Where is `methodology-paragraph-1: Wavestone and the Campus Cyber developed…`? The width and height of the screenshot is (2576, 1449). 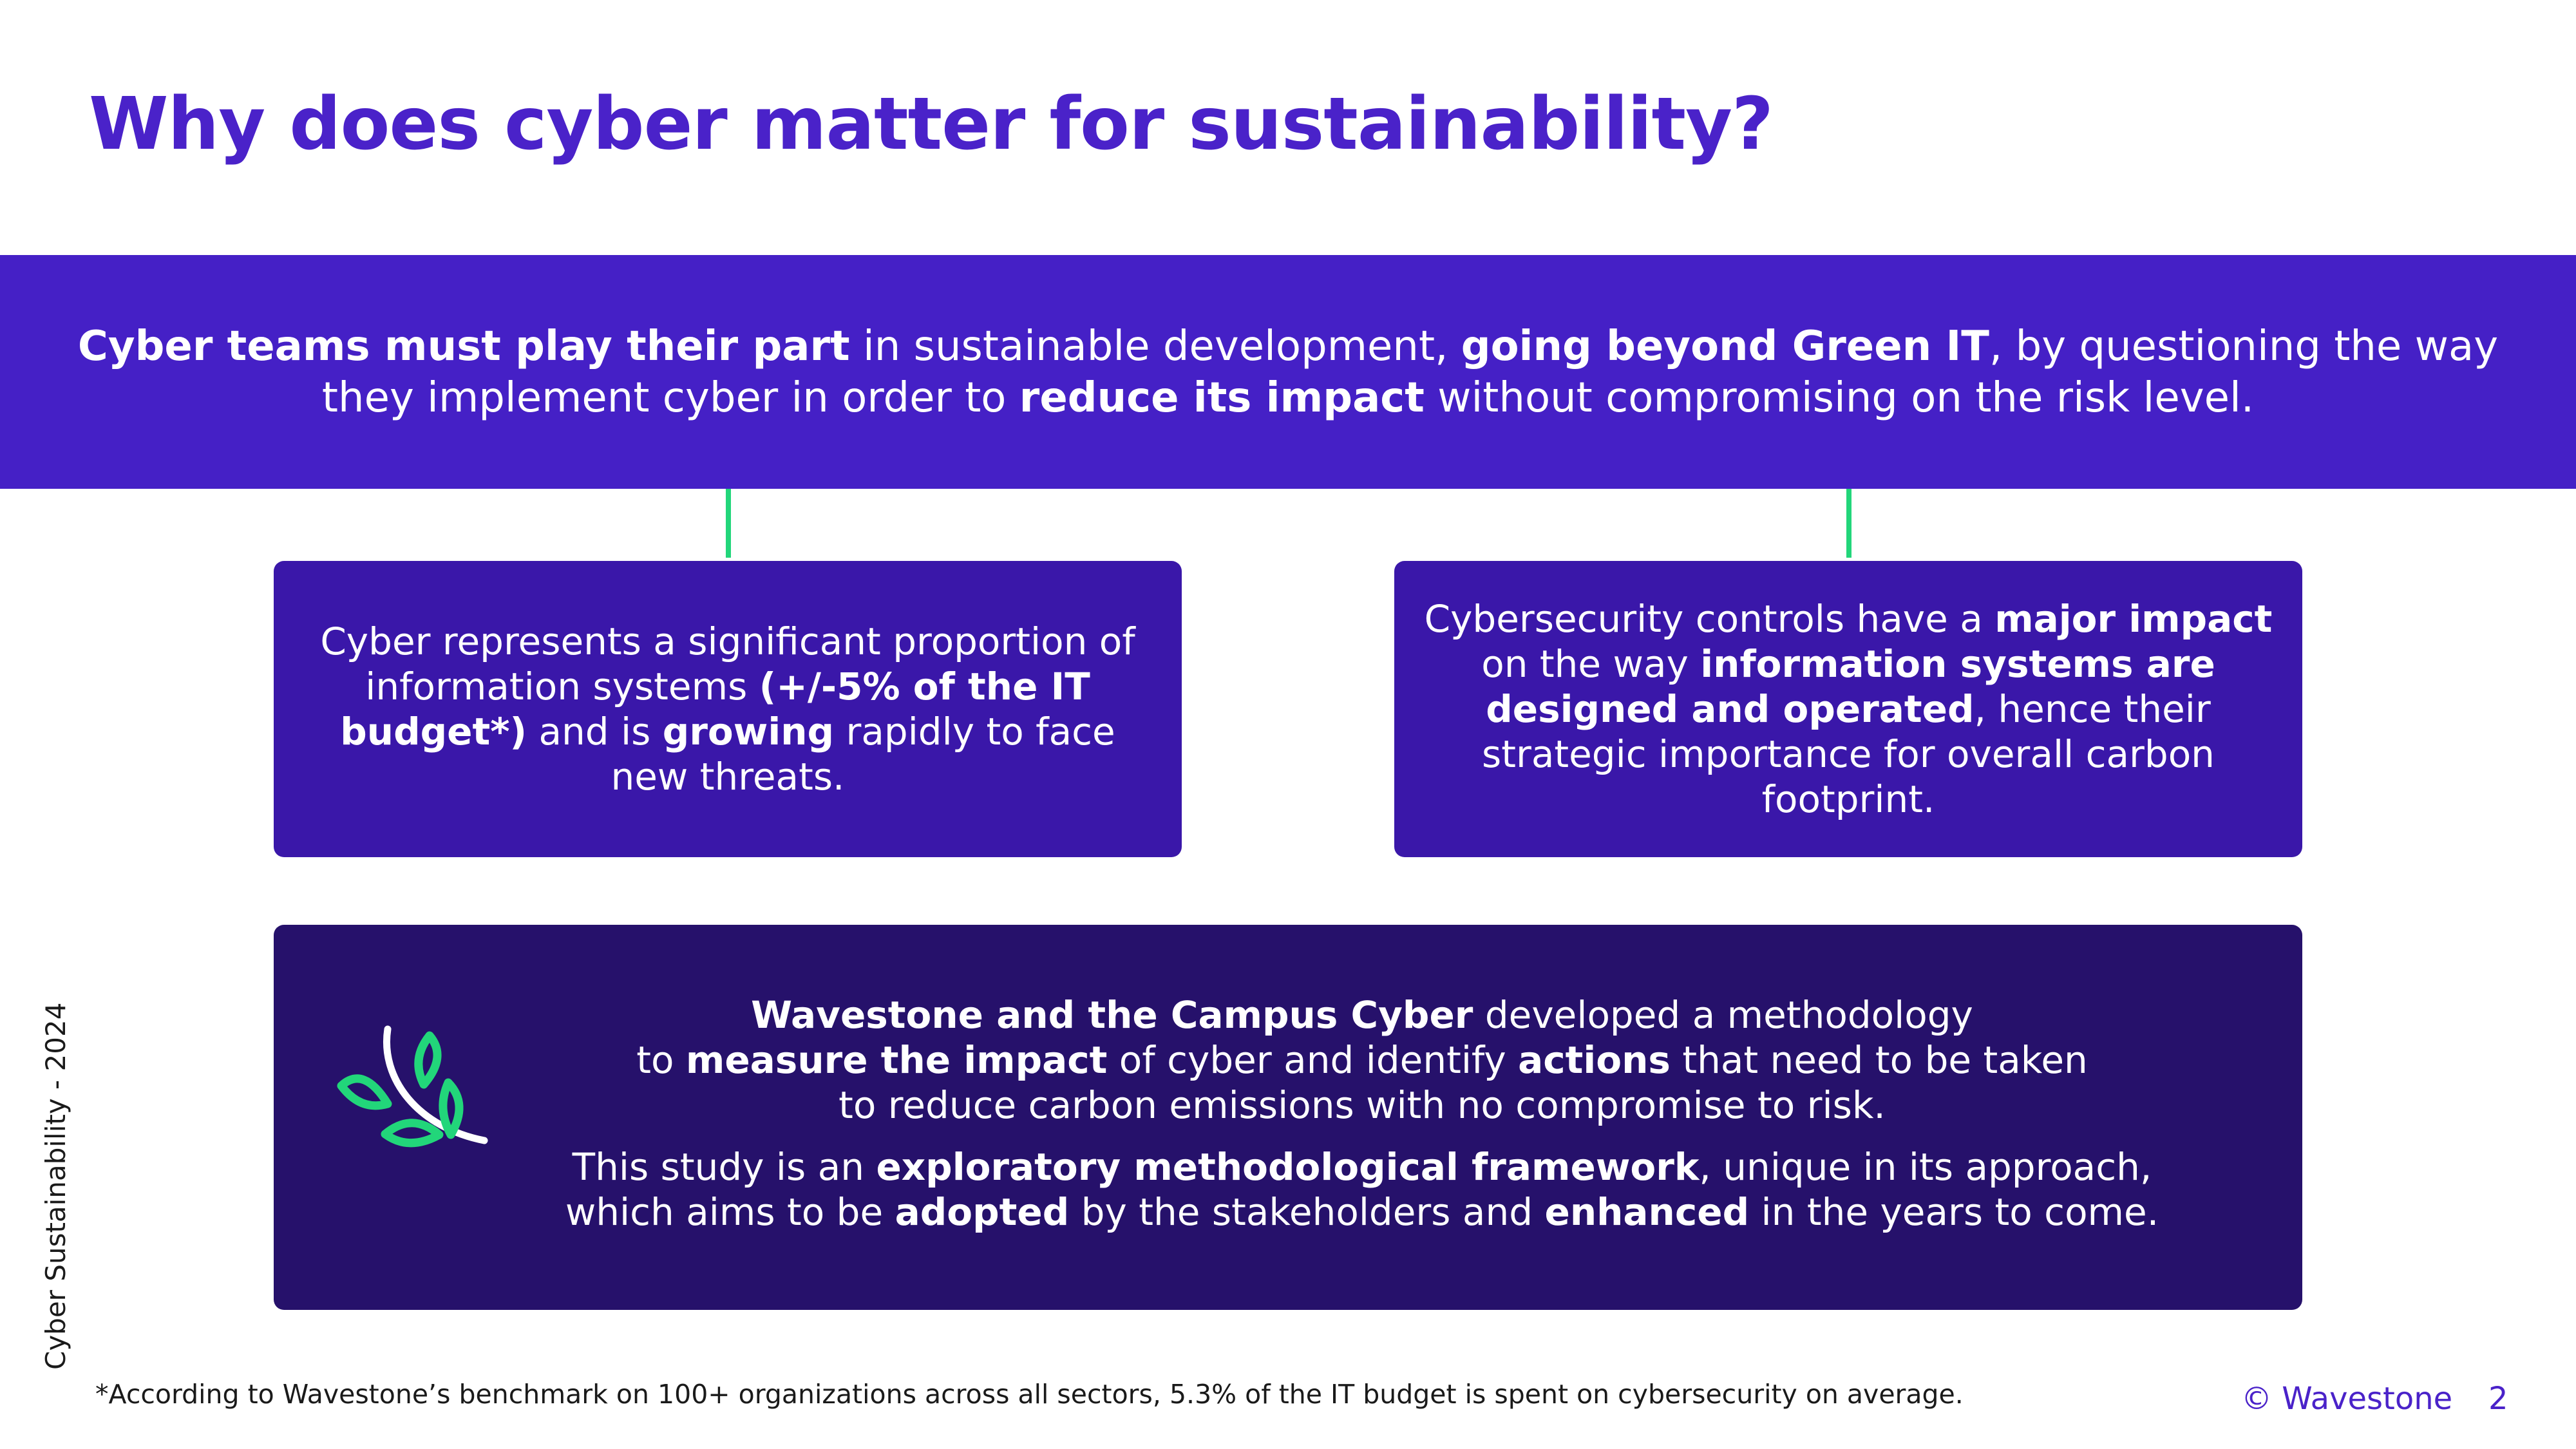 methodology-paragraph-1: Wavestone and the Campus Cyber developed… is located at coordinates (1362, 1060).